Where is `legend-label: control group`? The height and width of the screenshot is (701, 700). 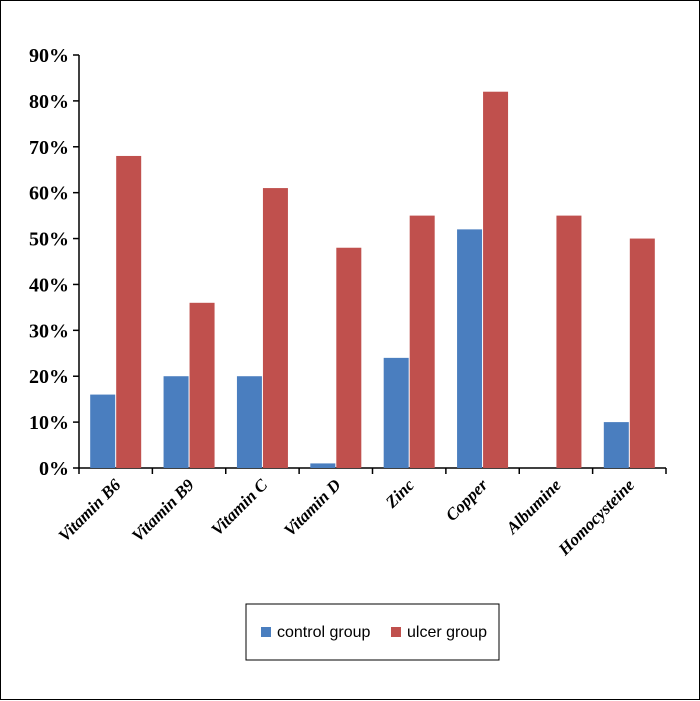 legend-label: control group is located at coordinates (323, 632).